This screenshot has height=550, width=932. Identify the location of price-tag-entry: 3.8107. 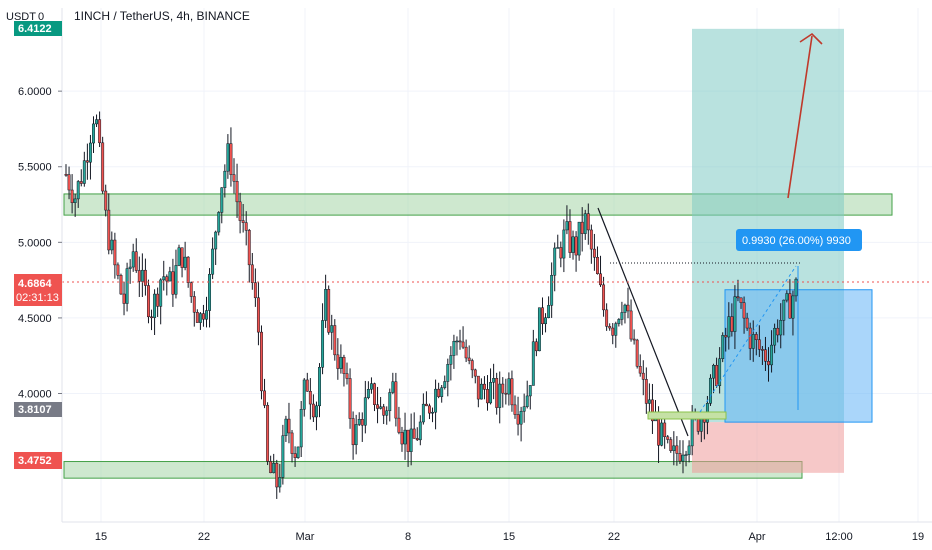
(38, 409).